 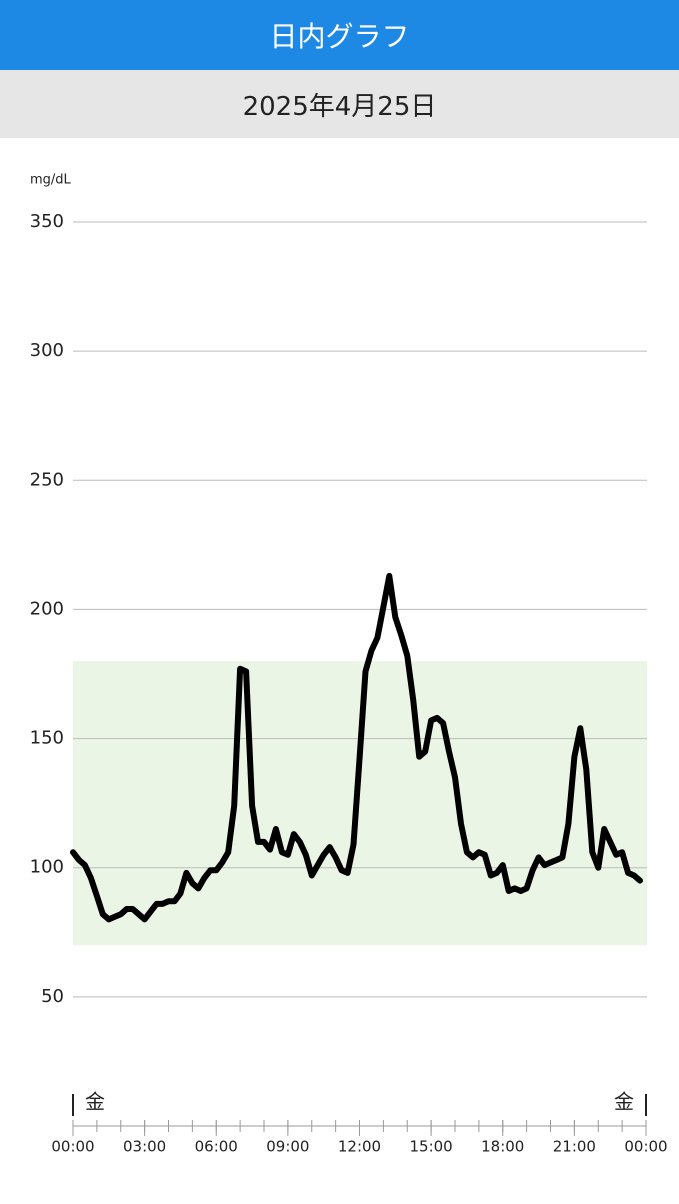 What do you see at coordinates (359, 1147) in the screenshot?
I see `x-tick-label: 12:00` at bounding box center [359, 1147].